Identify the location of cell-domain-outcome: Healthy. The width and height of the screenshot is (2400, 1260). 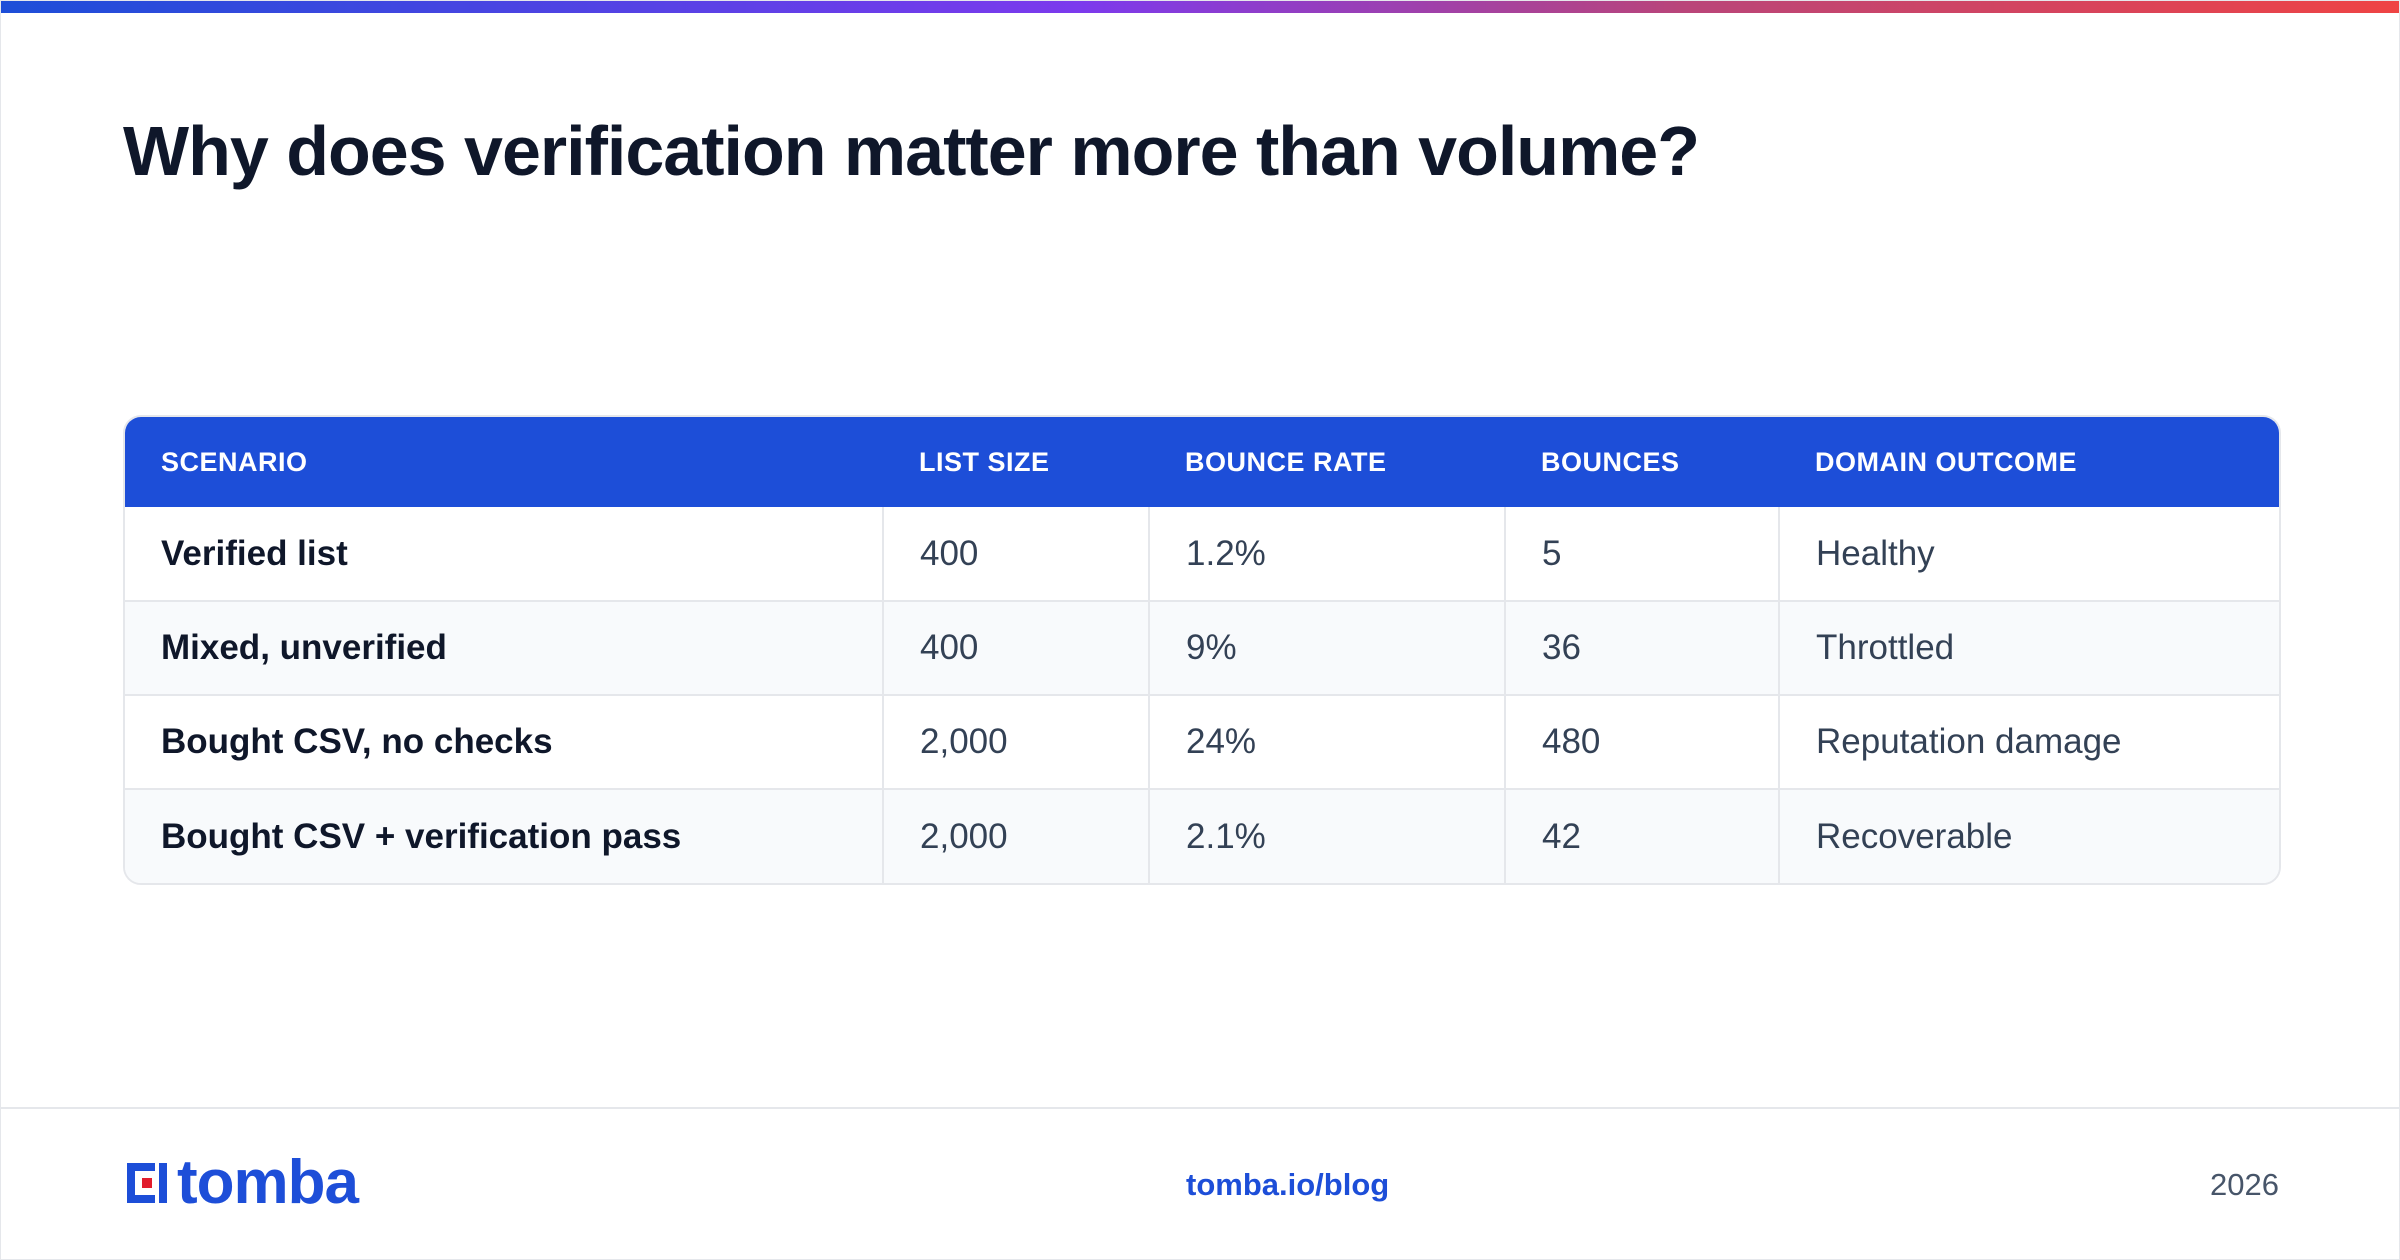
(2028, 554).